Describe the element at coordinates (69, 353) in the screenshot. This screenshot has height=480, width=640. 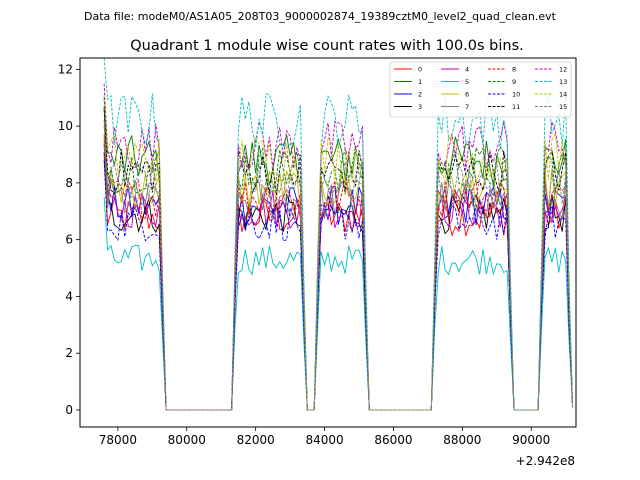
I see `y-tick-label: 2` at that location.